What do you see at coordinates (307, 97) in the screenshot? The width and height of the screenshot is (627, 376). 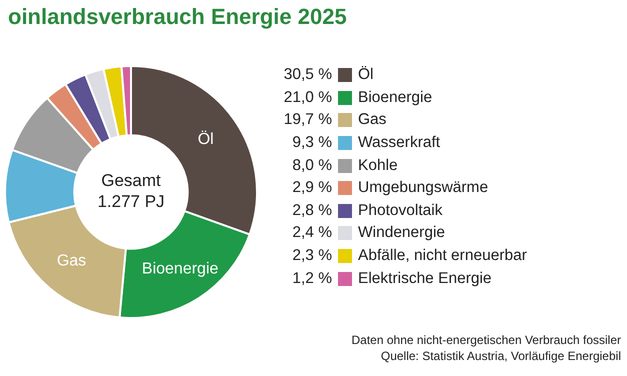 I see `data-label: 21,0 %` at bounding box center [307, 97].